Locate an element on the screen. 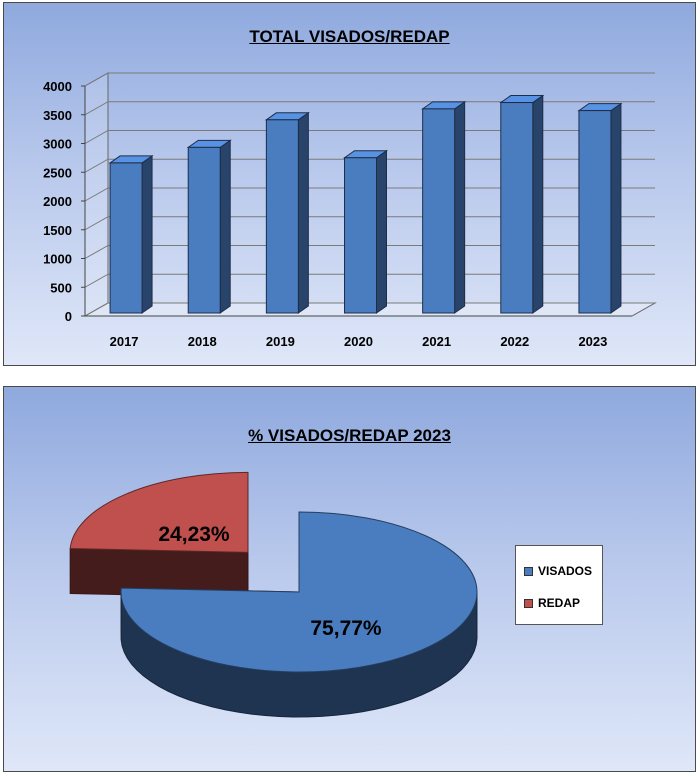  legend-item-redap: REDAP is located at coordinates (552, 603).